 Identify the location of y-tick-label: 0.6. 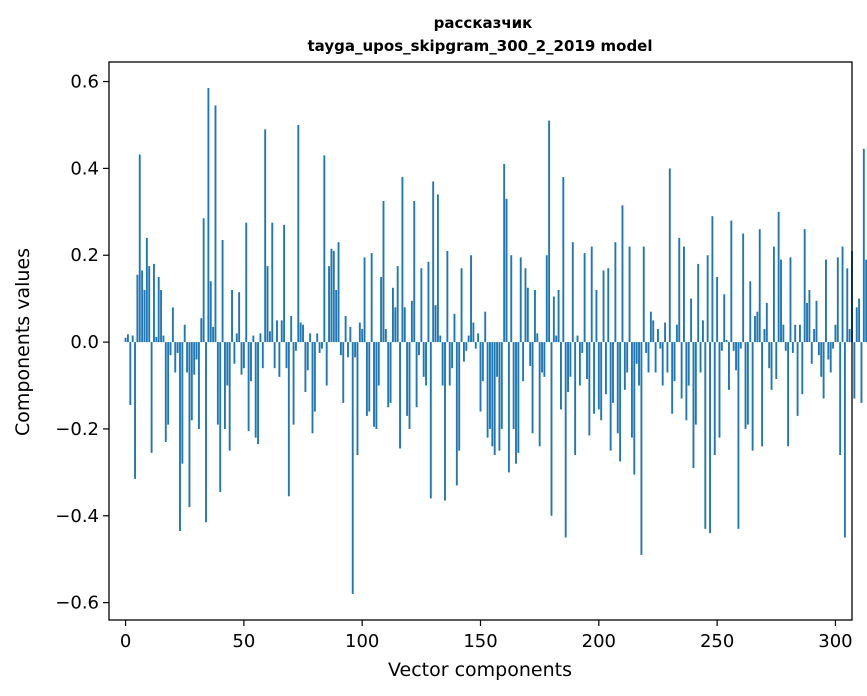
(84, 82).